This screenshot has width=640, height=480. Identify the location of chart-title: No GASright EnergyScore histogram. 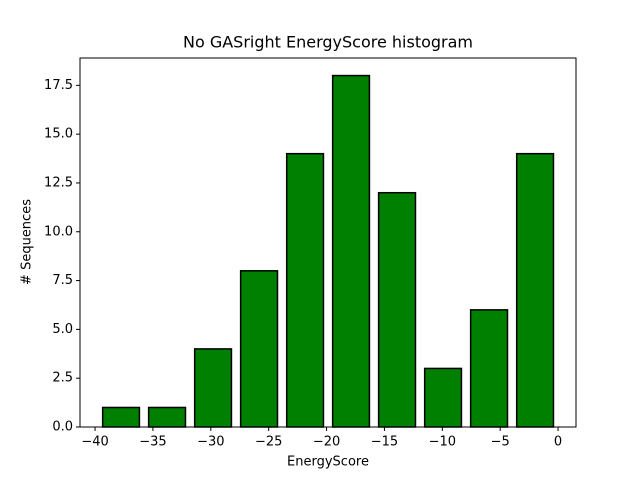
(328, 42).